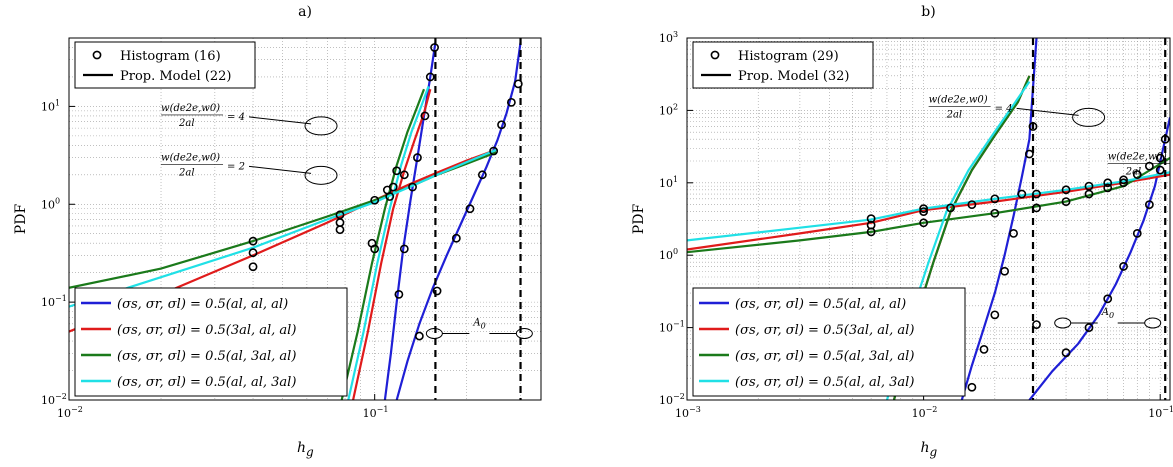  What do you see at coordinates (788, 56) in the screenshot?
I see `legend-top-entry-1: Histogram (29)` at bounding box center [788, 56].